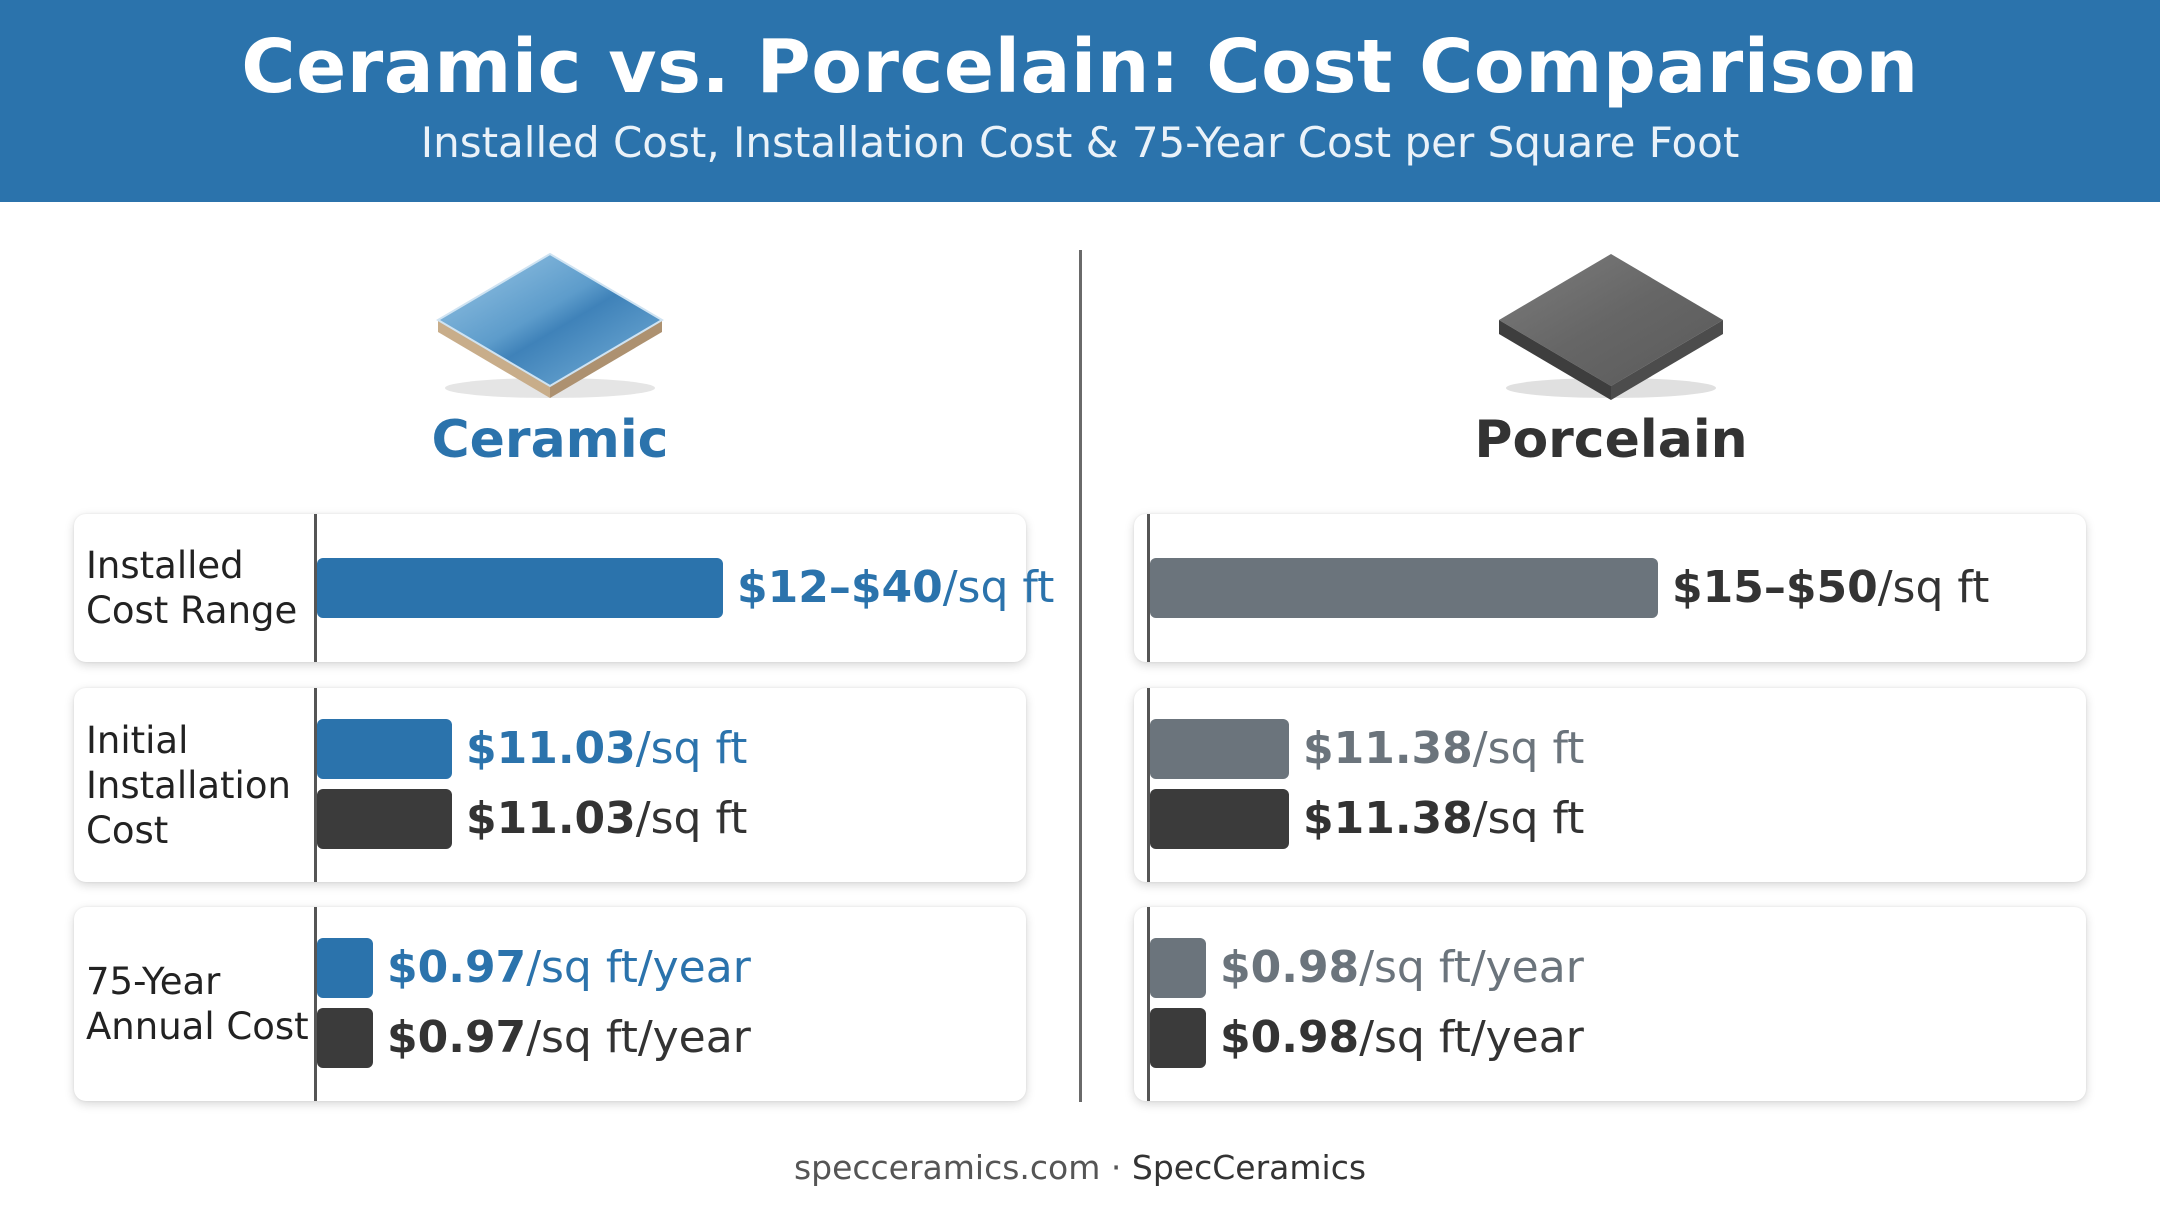  Describe the element at coordinates (1775, 587) in the screenshot. I see `data-label-value: $15–$50` at that location.